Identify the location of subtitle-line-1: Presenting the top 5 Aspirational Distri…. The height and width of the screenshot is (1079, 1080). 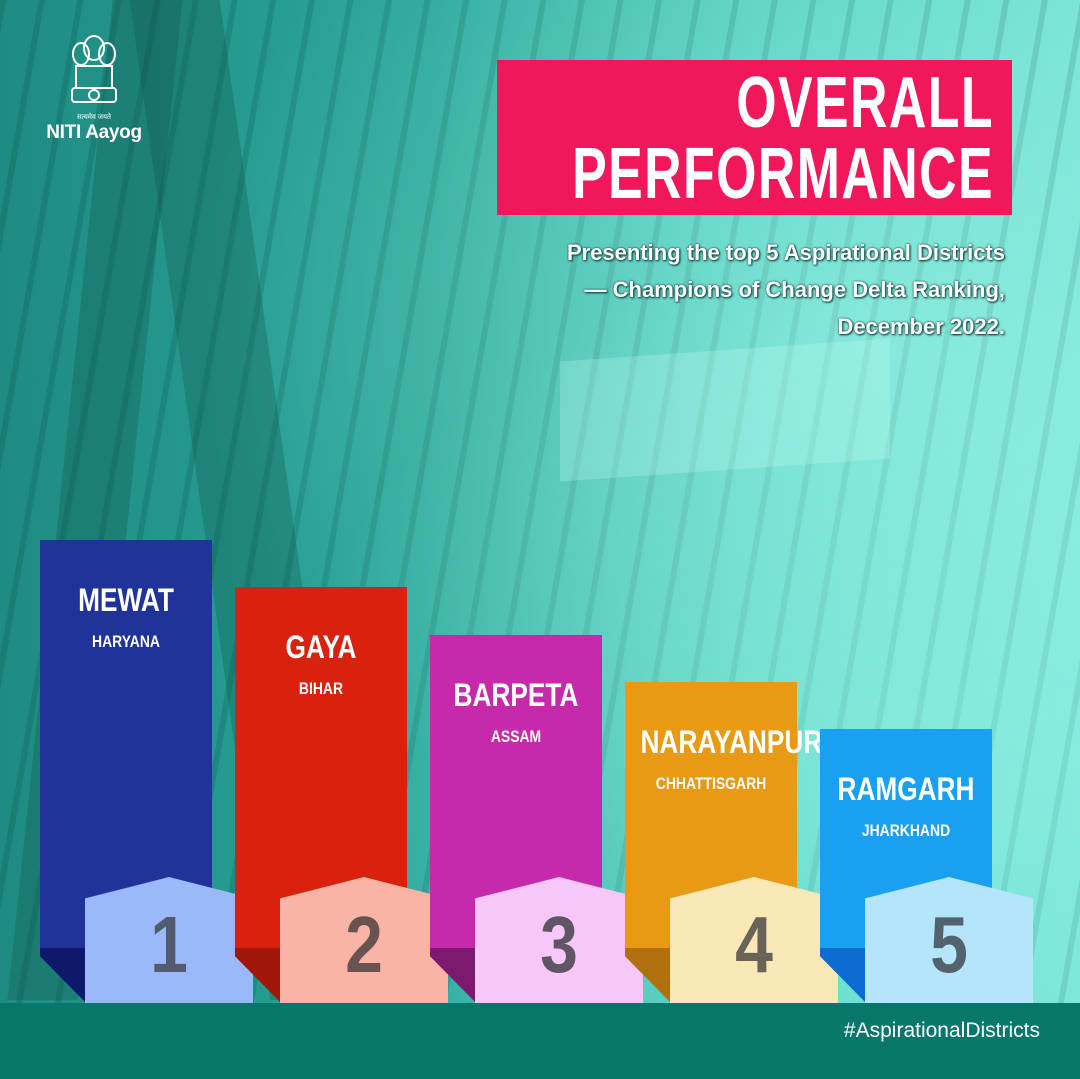
(785, 252).